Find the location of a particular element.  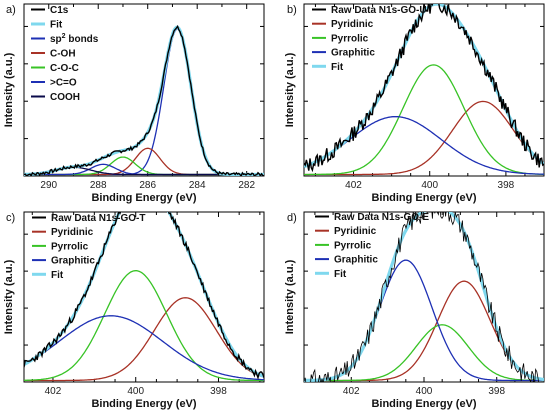

legend-entry: Raw Data N1s-GO-T is located at coordinates (98, 218).